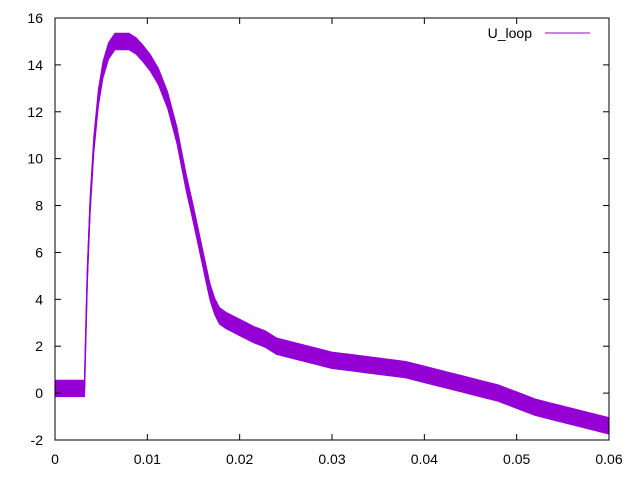 This screenshot has width=640, height=485. I want to click on legend-label-u-loop: U_loop, so click(510, 33).